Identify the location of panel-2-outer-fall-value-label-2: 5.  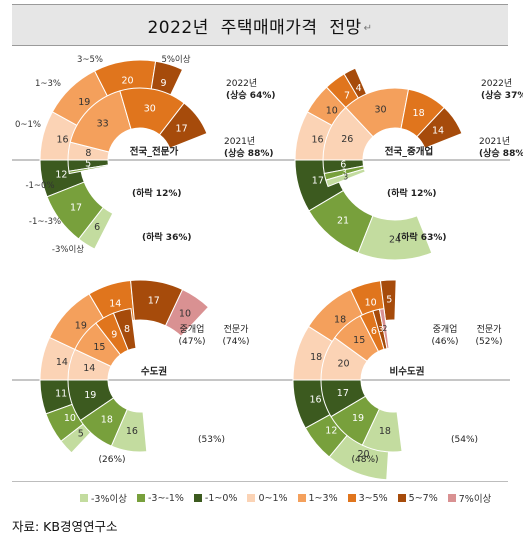
(81, 433).